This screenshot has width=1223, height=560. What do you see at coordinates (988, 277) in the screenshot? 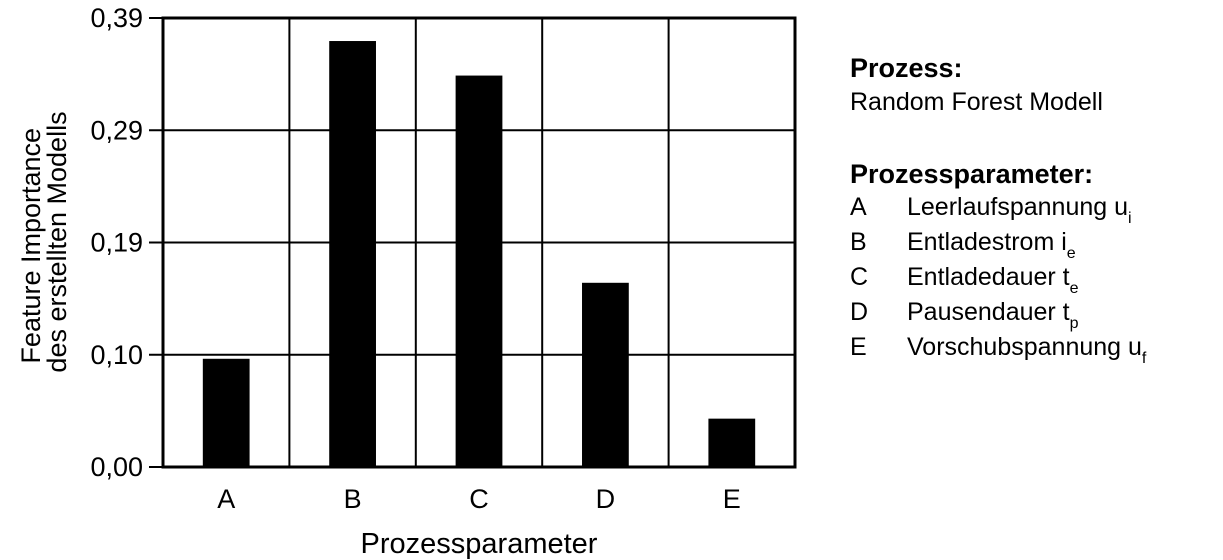
I see `legend-item-label: Entladedauer t` at bounding box center [988, 277].